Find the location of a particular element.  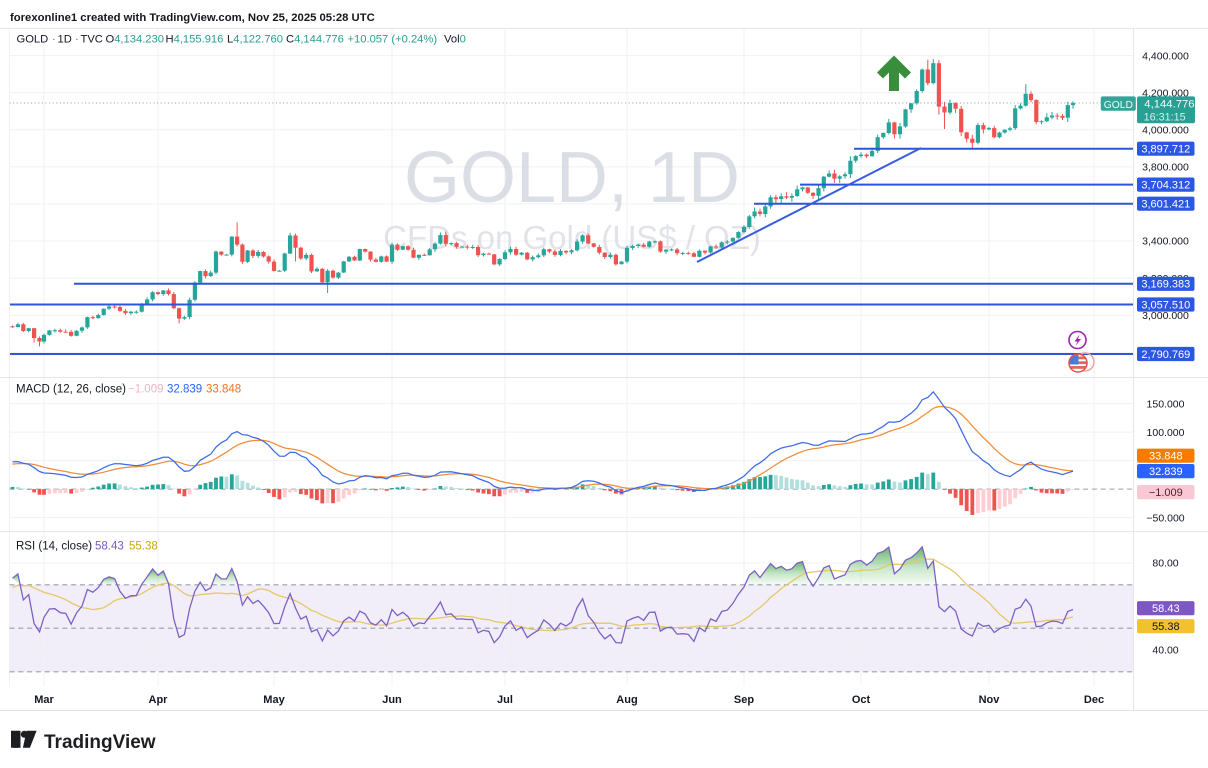

svg-text: Dec is located at coordinates (1094, 700).